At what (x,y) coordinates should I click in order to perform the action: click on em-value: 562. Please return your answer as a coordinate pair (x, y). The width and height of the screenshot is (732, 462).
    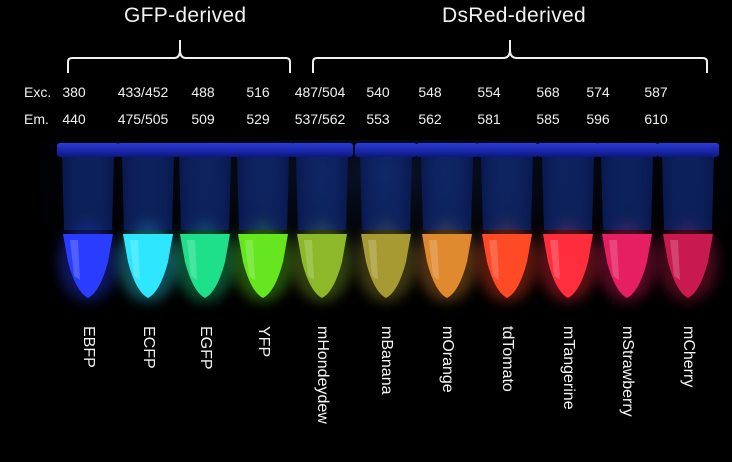
    Looking at the image, I should click on (430, 119).